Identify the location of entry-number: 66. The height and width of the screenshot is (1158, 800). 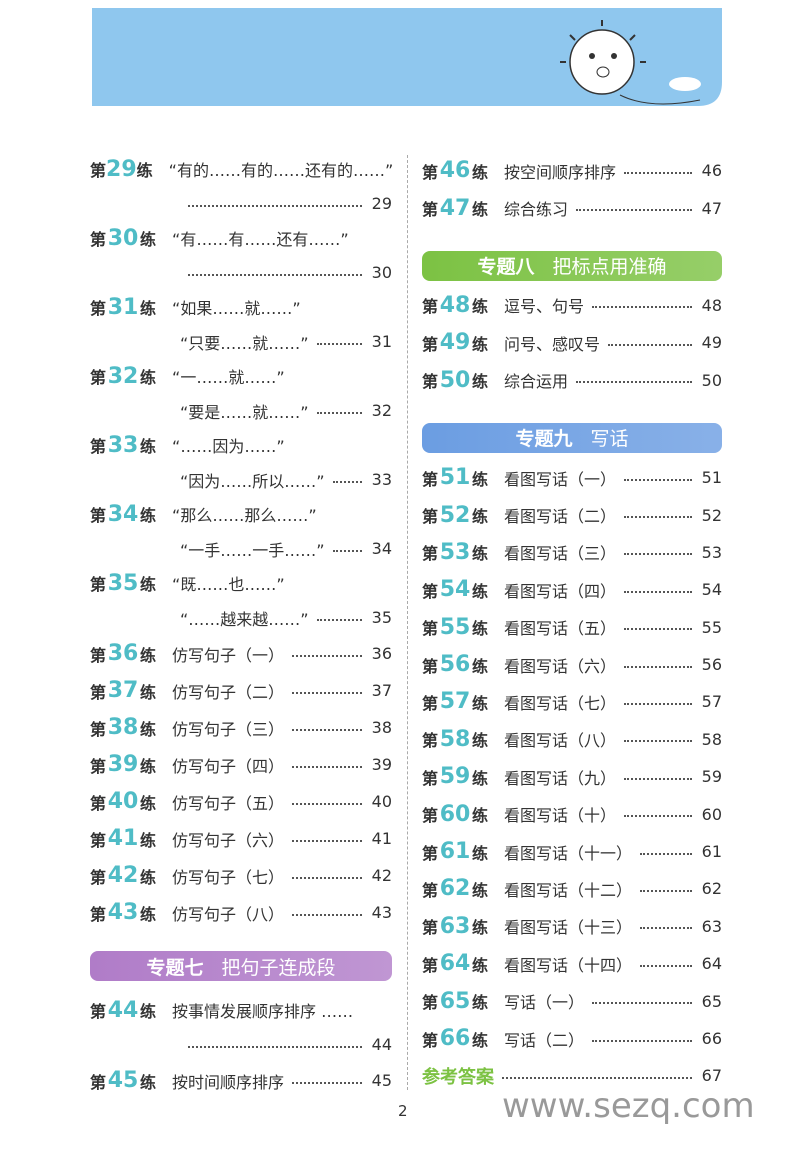
(455, 1038).